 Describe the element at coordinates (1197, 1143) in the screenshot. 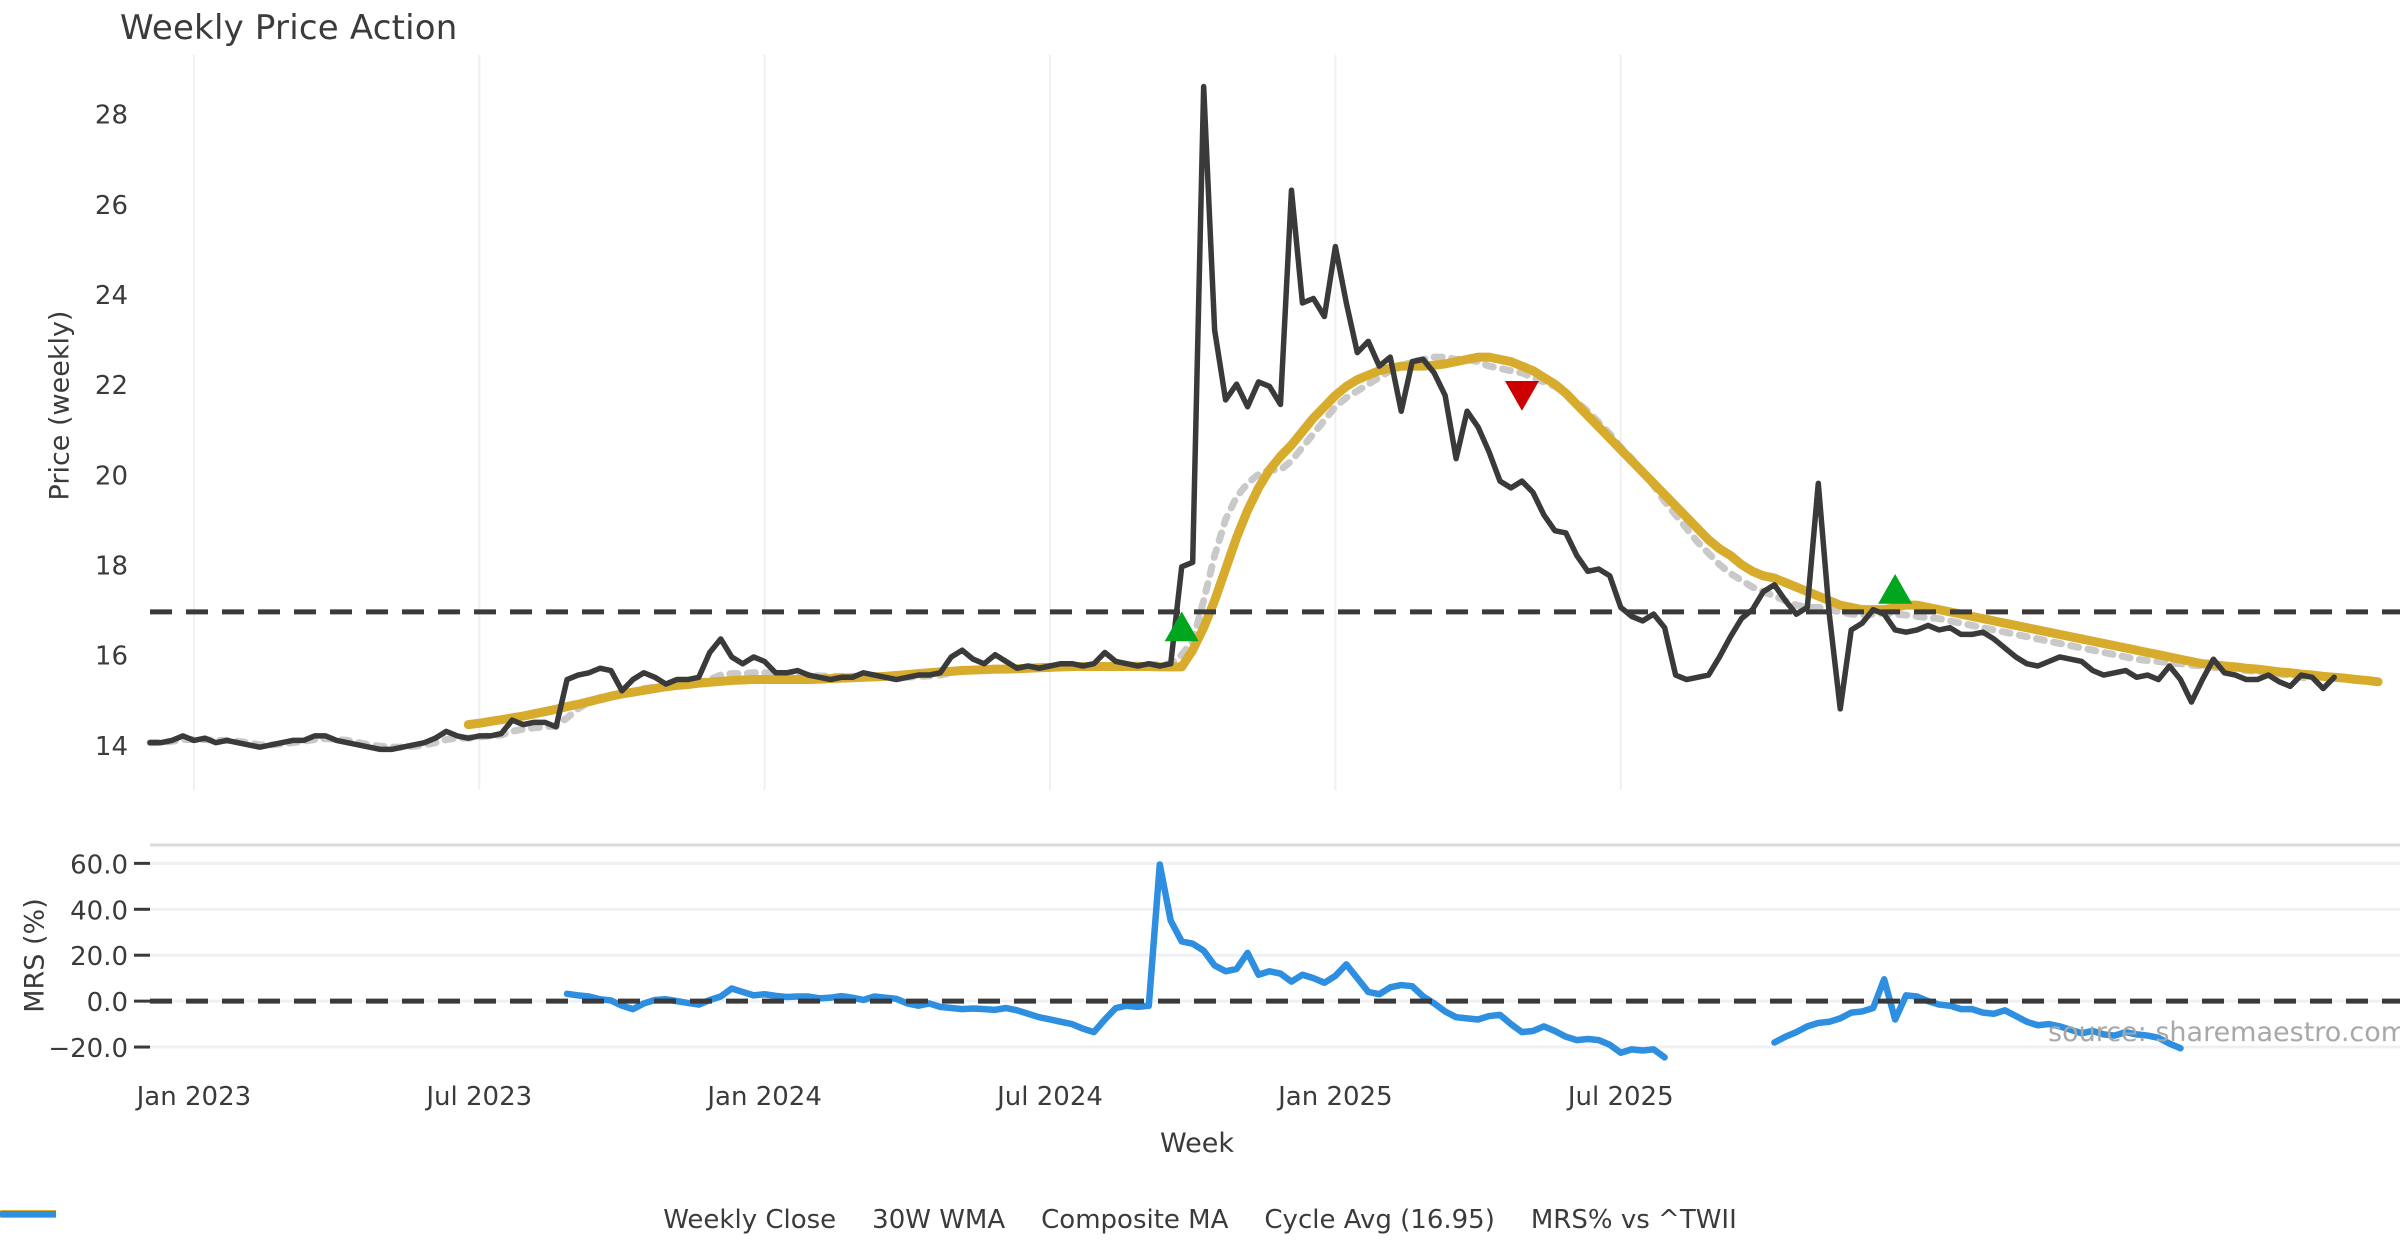

I see `x-axis-label: Week` at that location.